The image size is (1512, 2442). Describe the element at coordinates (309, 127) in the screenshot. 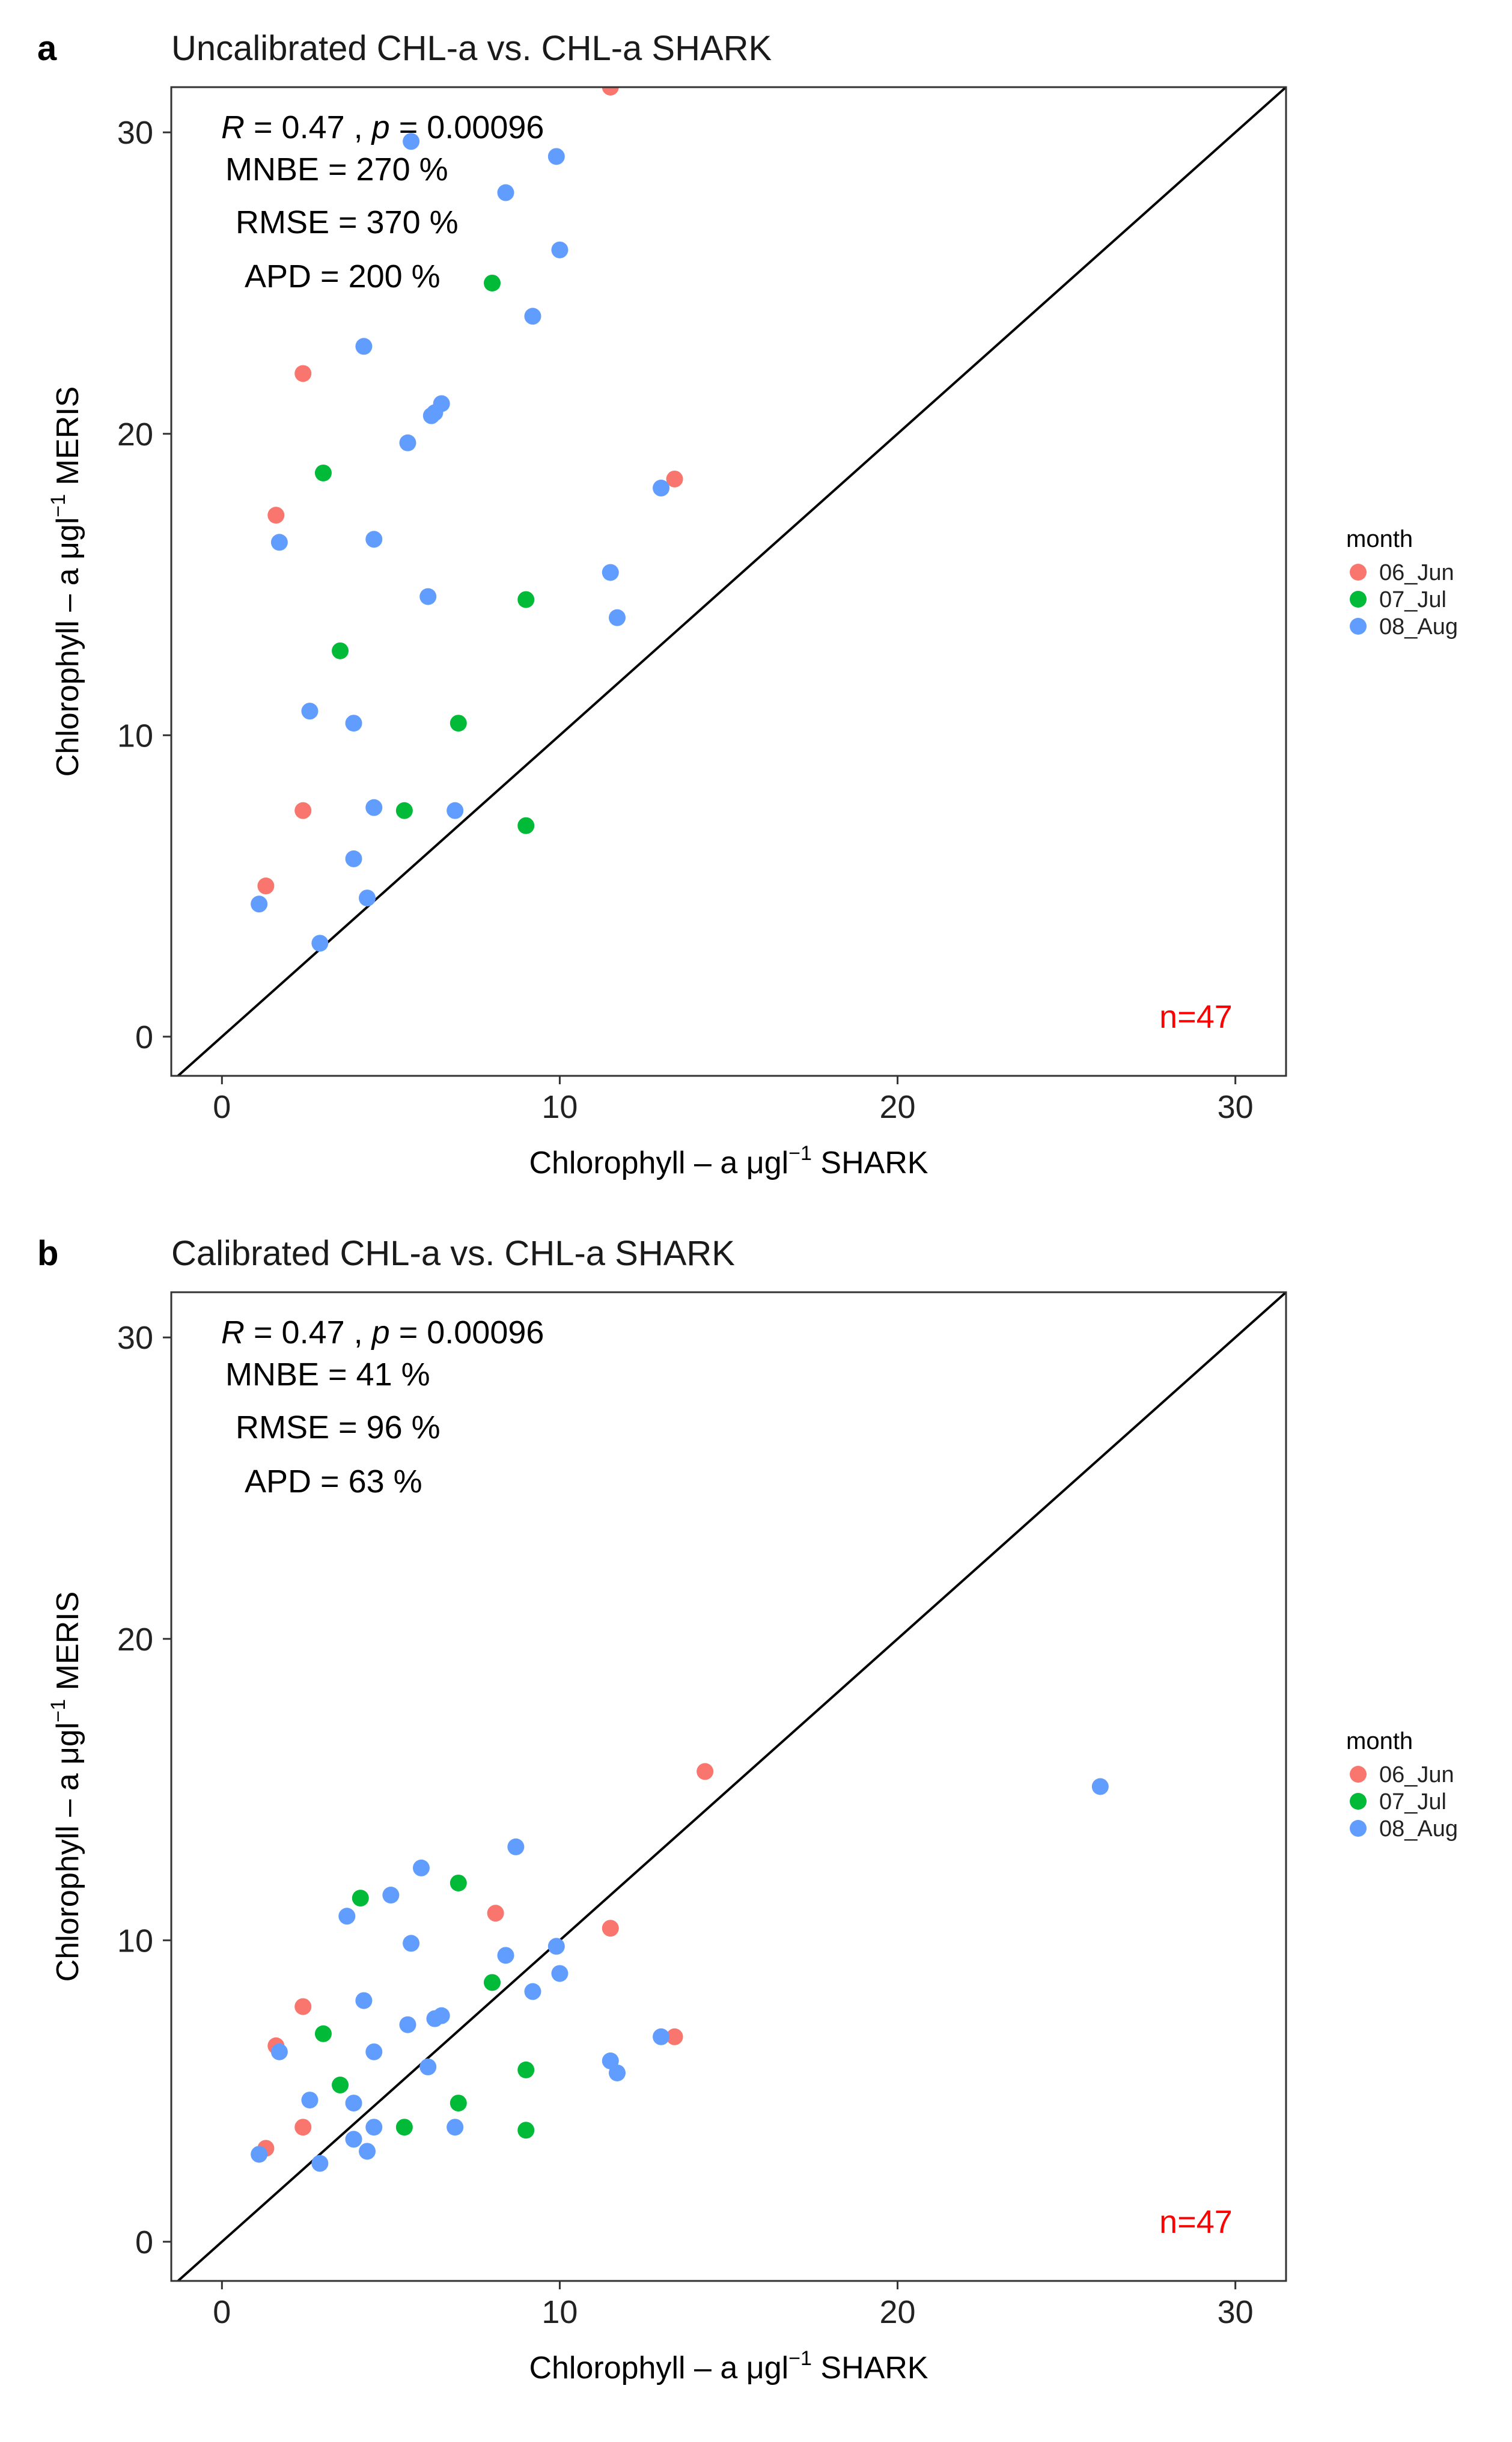

I see `stats-r-value: = 0.47 ,` at that location.